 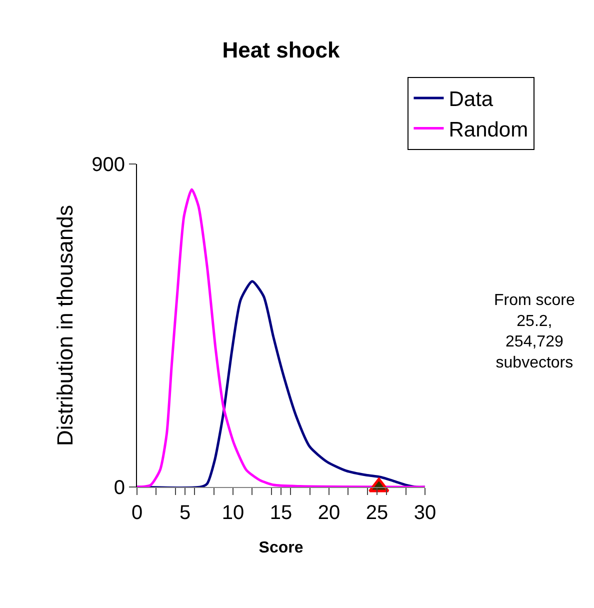 What do you see at coordinates (137, 513) in the screenshot?
I see `x-tick-label: 0` at bounding box center [137, 513].